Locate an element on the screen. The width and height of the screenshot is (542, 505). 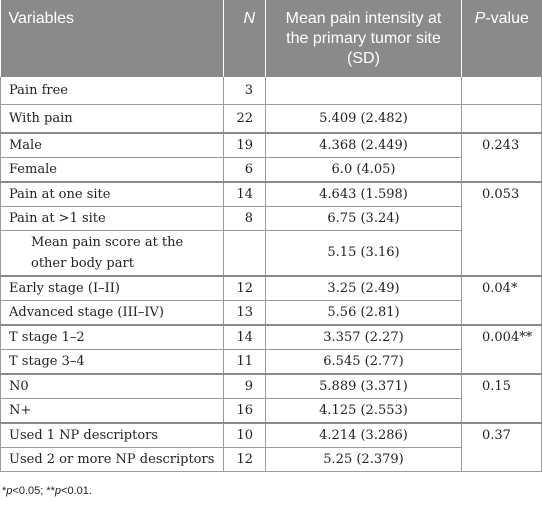
cell-variable: Early stage (I–II) is located at coordinates (112, 288).